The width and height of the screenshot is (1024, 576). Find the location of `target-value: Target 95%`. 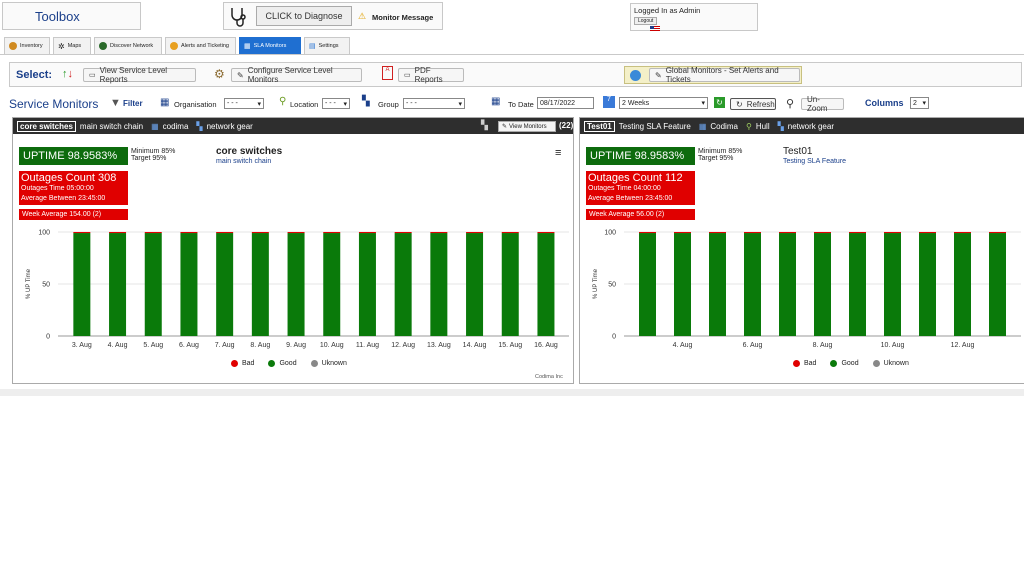

target-value: Target 95% is located at coordinates (149, 158).